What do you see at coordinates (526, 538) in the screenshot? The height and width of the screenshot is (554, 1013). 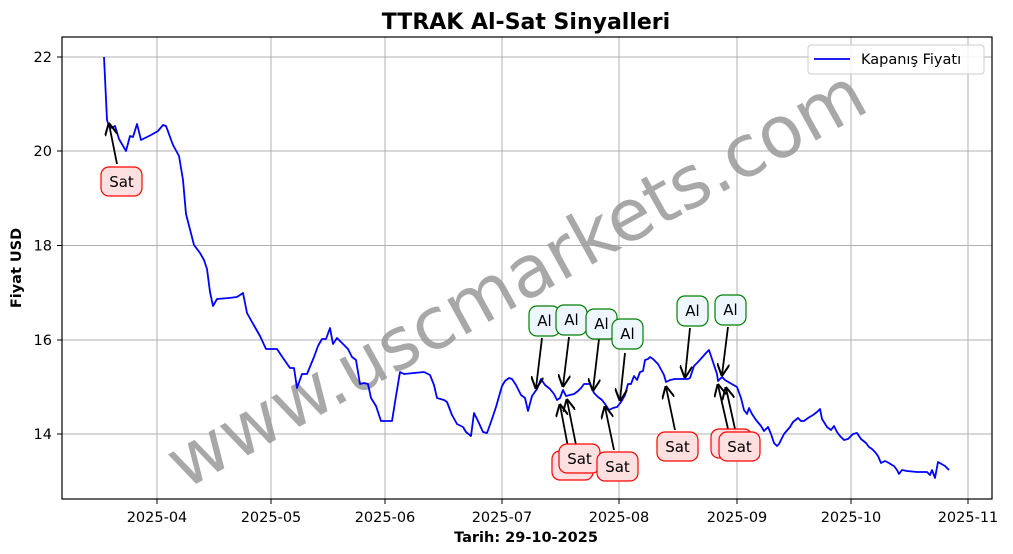 I see `x-axis-label: Tarih: 29-10-2025` at bounding box center [526, 538].